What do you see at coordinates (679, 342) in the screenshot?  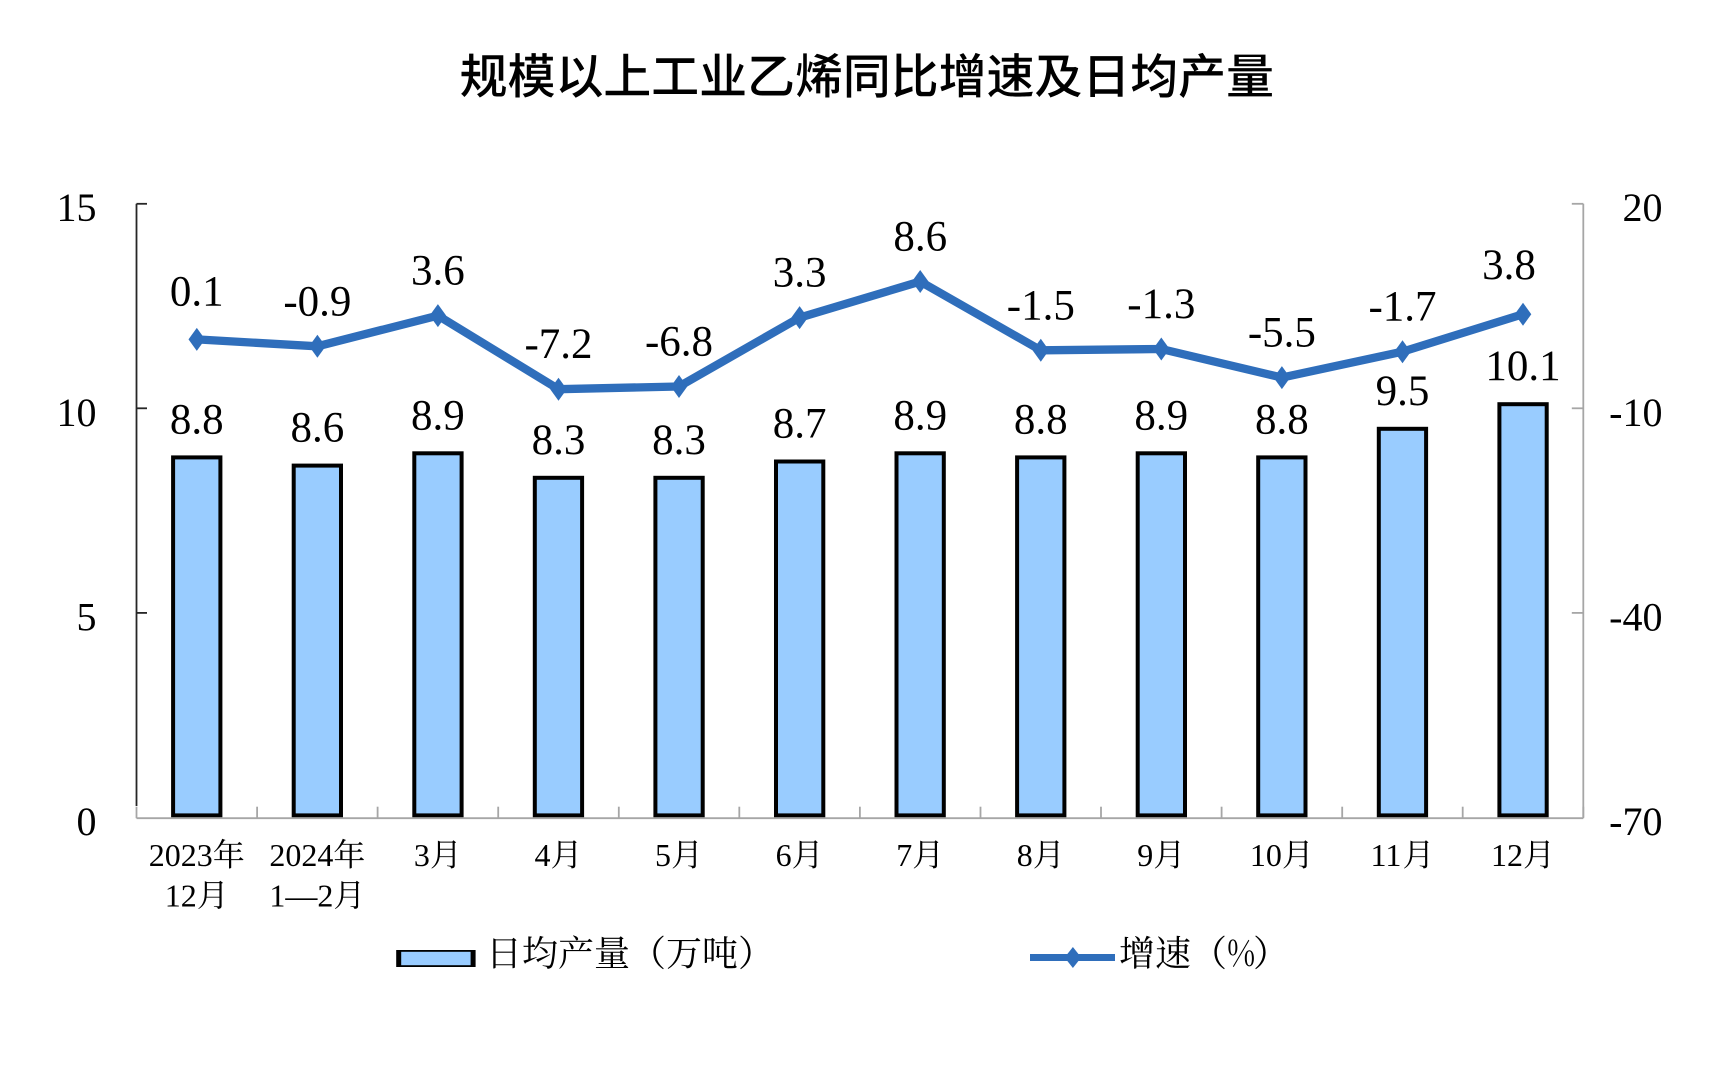 I see `svg-text: -6.8` at bounding box center [679, 342].